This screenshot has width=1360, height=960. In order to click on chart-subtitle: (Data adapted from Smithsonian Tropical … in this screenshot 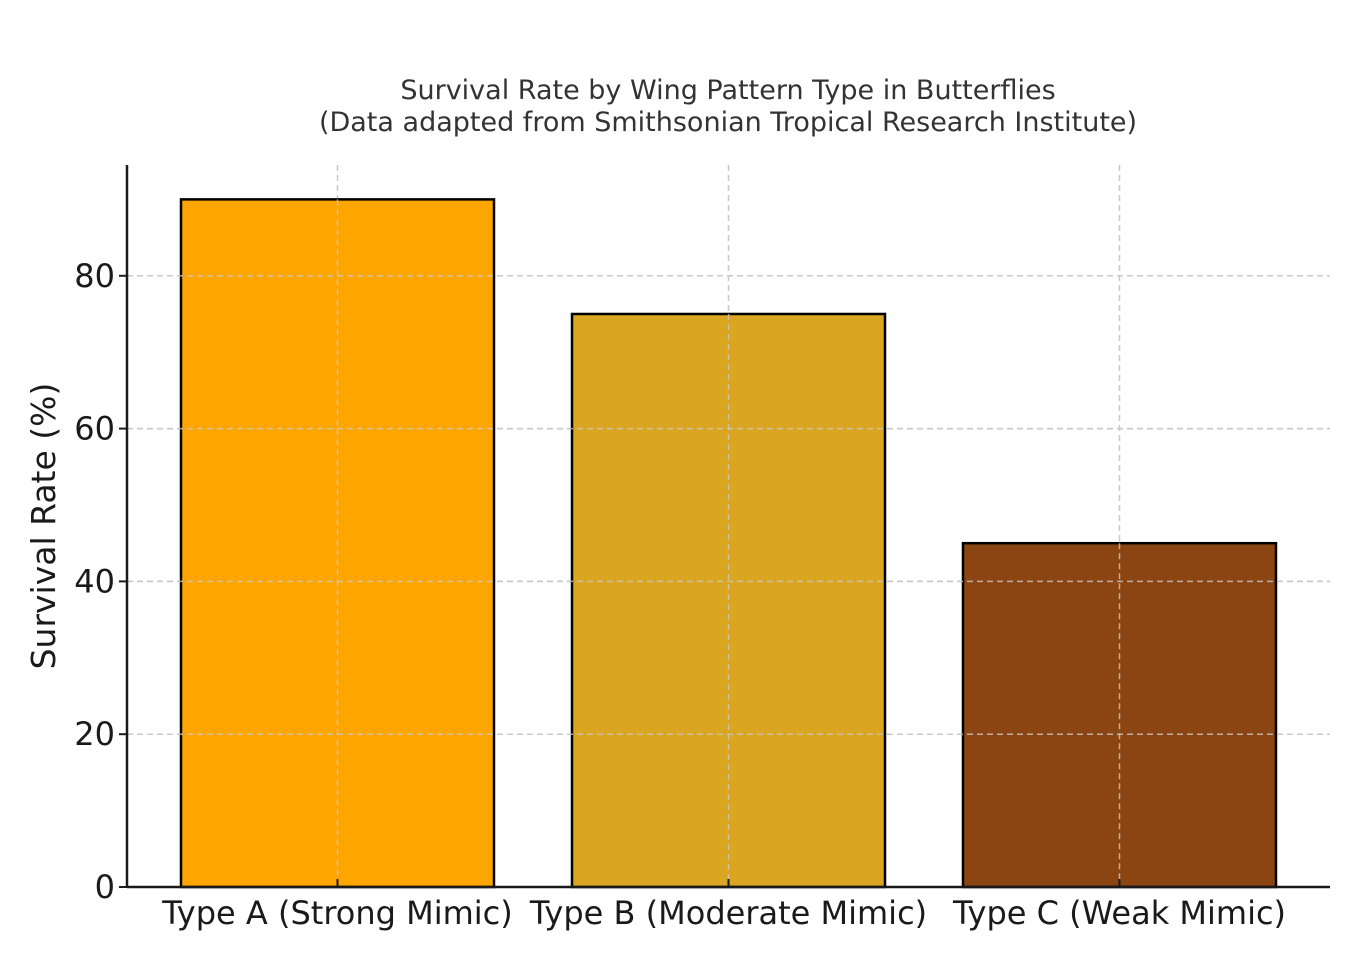, I will do `click(728, 122)`.